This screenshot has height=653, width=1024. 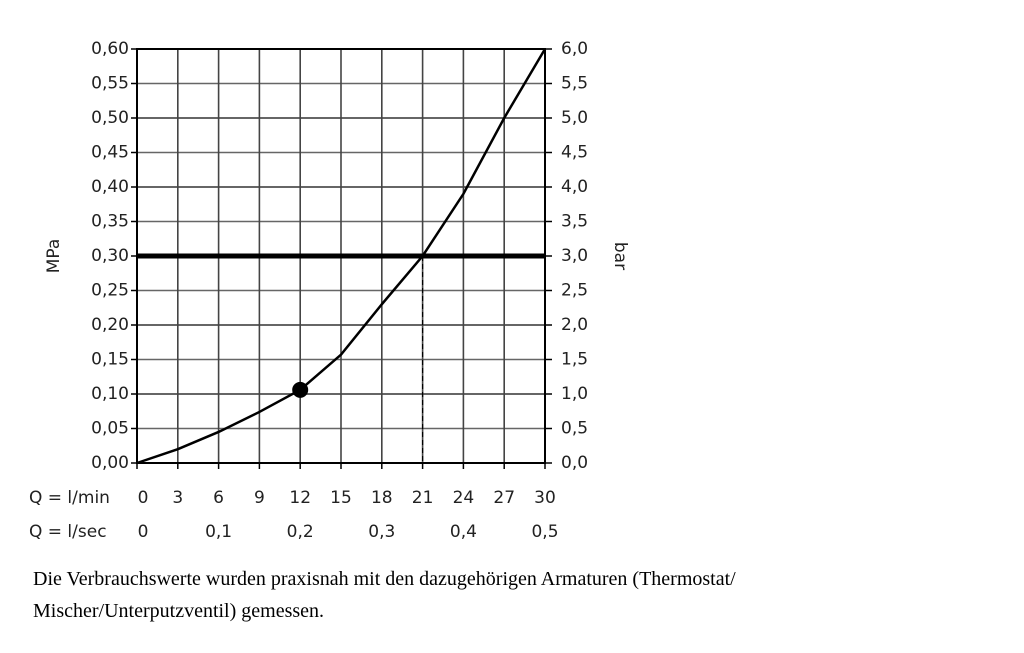 I want to click on y-axis-label: MPa, so click(x=54, y=256).